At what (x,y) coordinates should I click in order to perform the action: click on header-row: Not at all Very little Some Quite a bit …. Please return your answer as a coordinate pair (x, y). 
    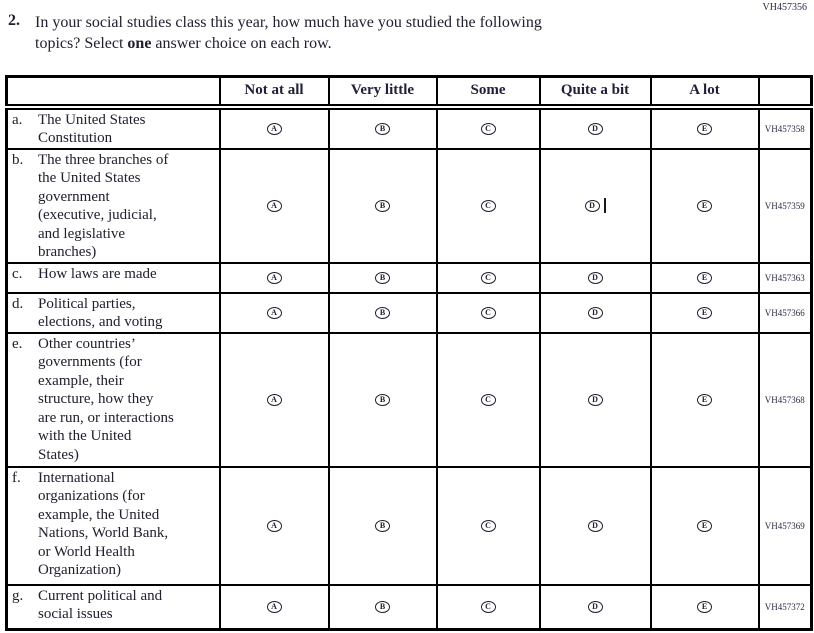
    Looking at the image, I should click on (409, 92).